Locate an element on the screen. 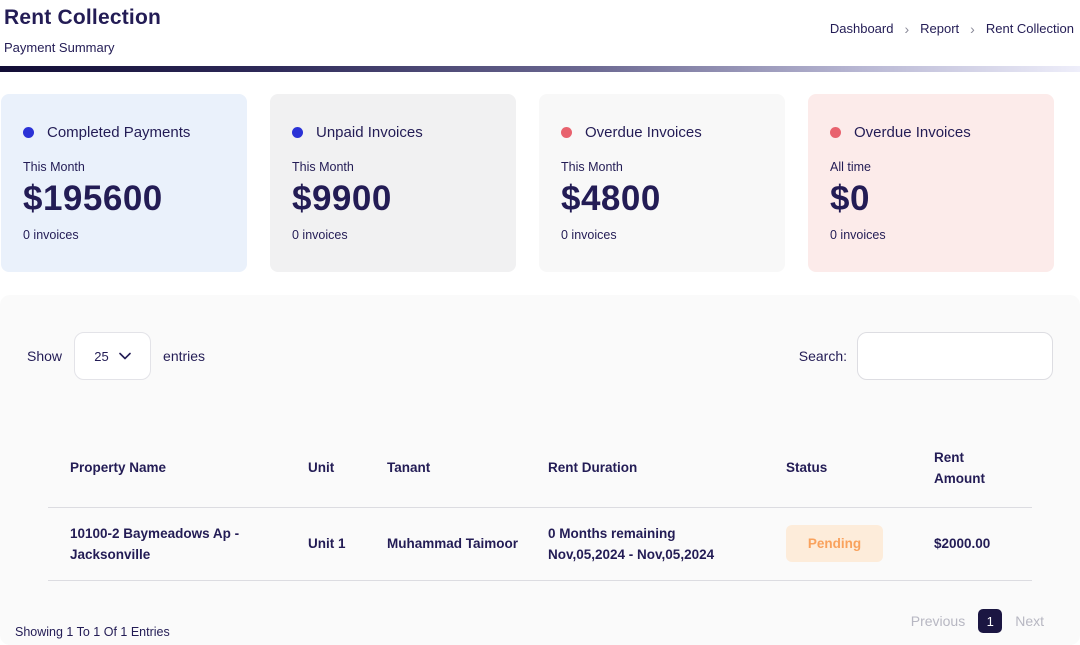  search-input is located at coordinates (955, 356).